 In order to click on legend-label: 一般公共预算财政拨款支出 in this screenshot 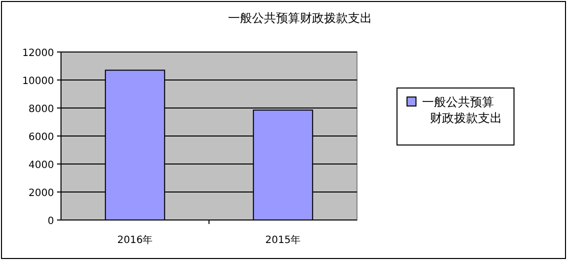, I will do `click(462, 110)`.